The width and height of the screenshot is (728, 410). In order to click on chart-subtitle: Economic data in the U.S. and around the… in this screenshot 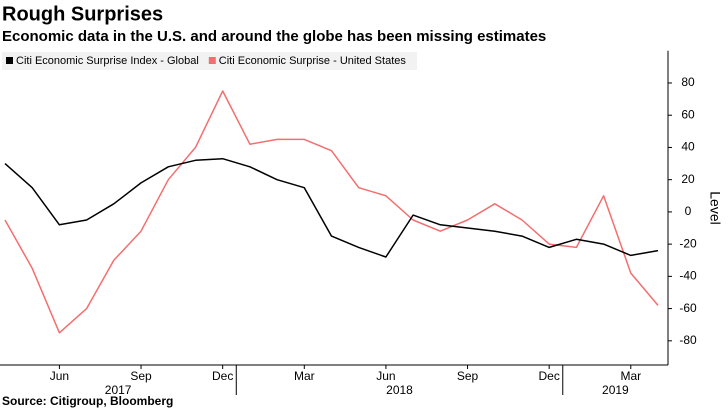, I will do `click(274, 36)`.